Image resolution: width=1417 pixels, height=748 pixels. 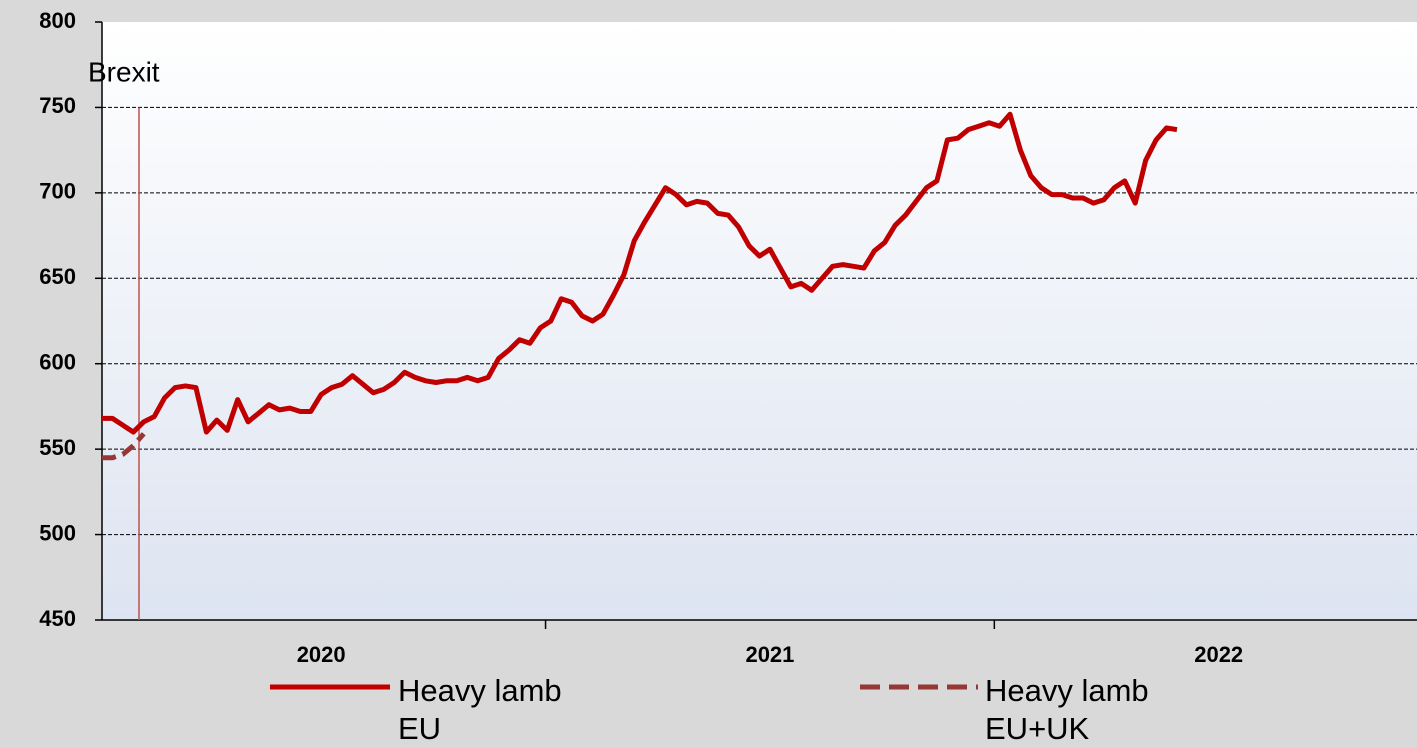 I want to click on series-line, so click(x=124, y=446).